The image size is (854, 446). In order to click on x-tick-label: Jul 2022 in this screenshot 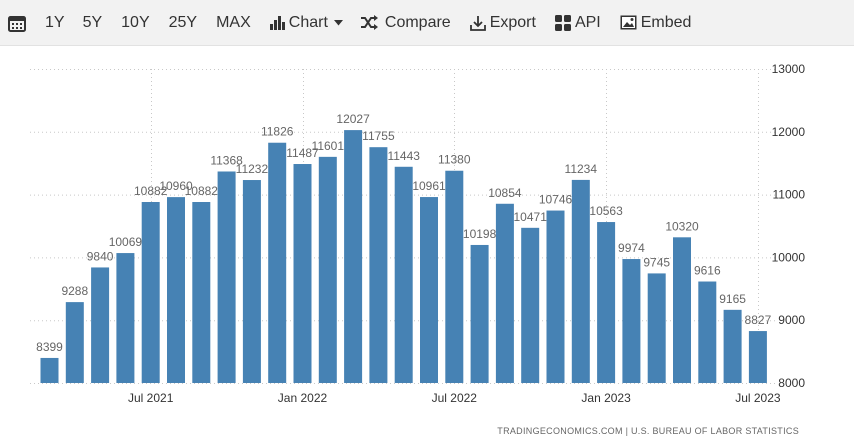, I will do `click(455, 398)`.